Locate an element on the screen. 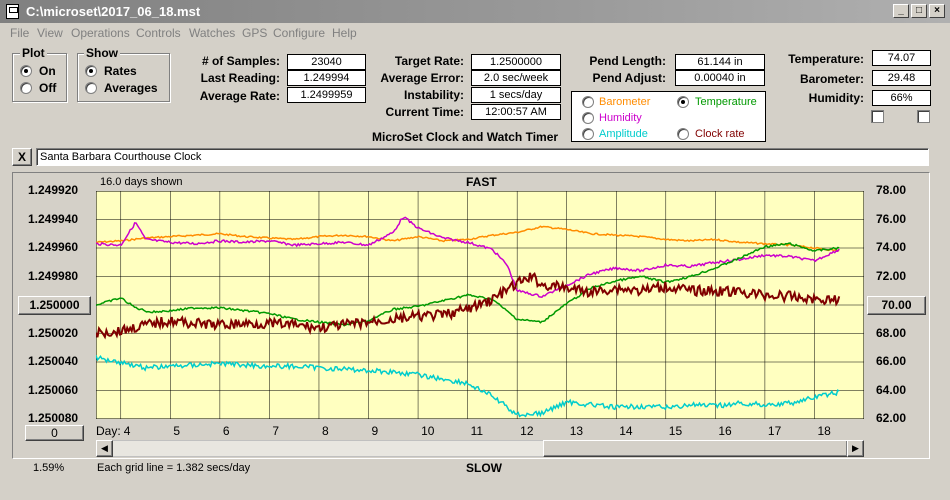  current-time-value: 12:00:57 AM is located at coordinates (516, 112).